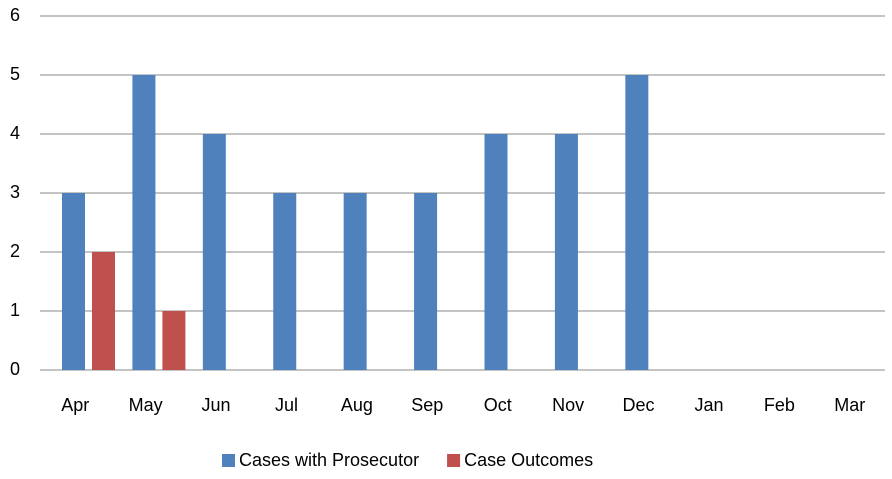 The height and width of the screenshot is (479, 892). What do you see at coordinates (286, 405) in the screenshot?
I see `x-tick-label: Jul` at bounding box center [286, 405].